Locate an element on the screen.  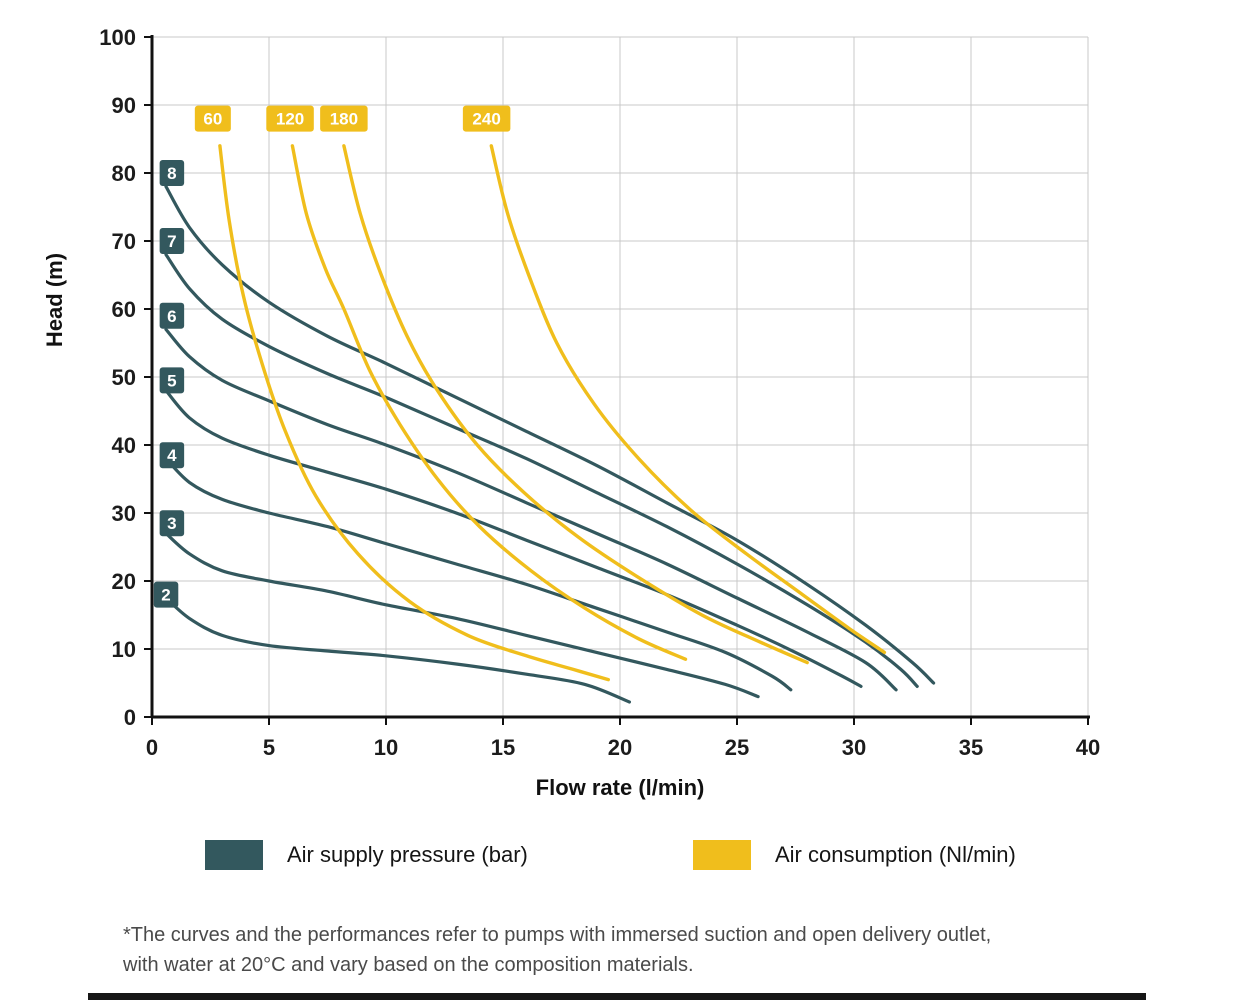
y-axis-title: Head (m) is located at coordinates (54, 300).